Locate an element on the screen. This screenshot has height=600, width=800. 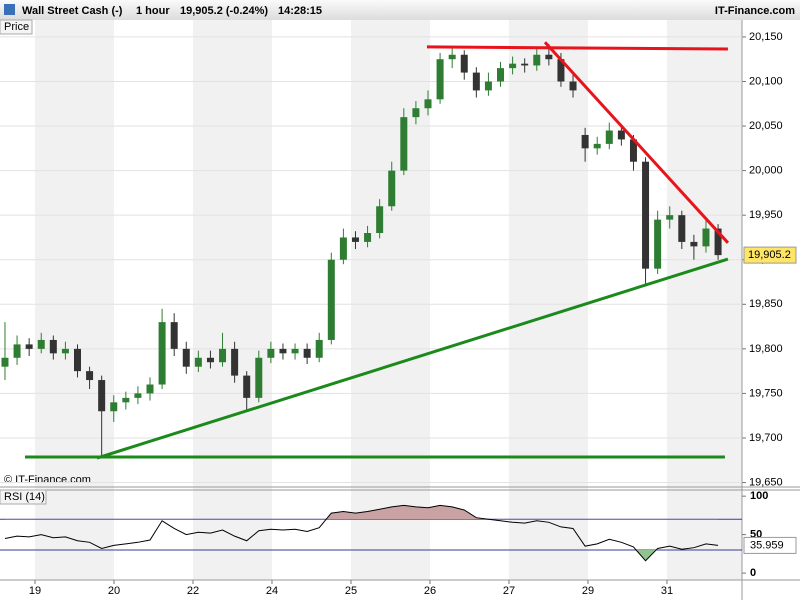
interval: 1 hour is located at coordinates (153, 11).